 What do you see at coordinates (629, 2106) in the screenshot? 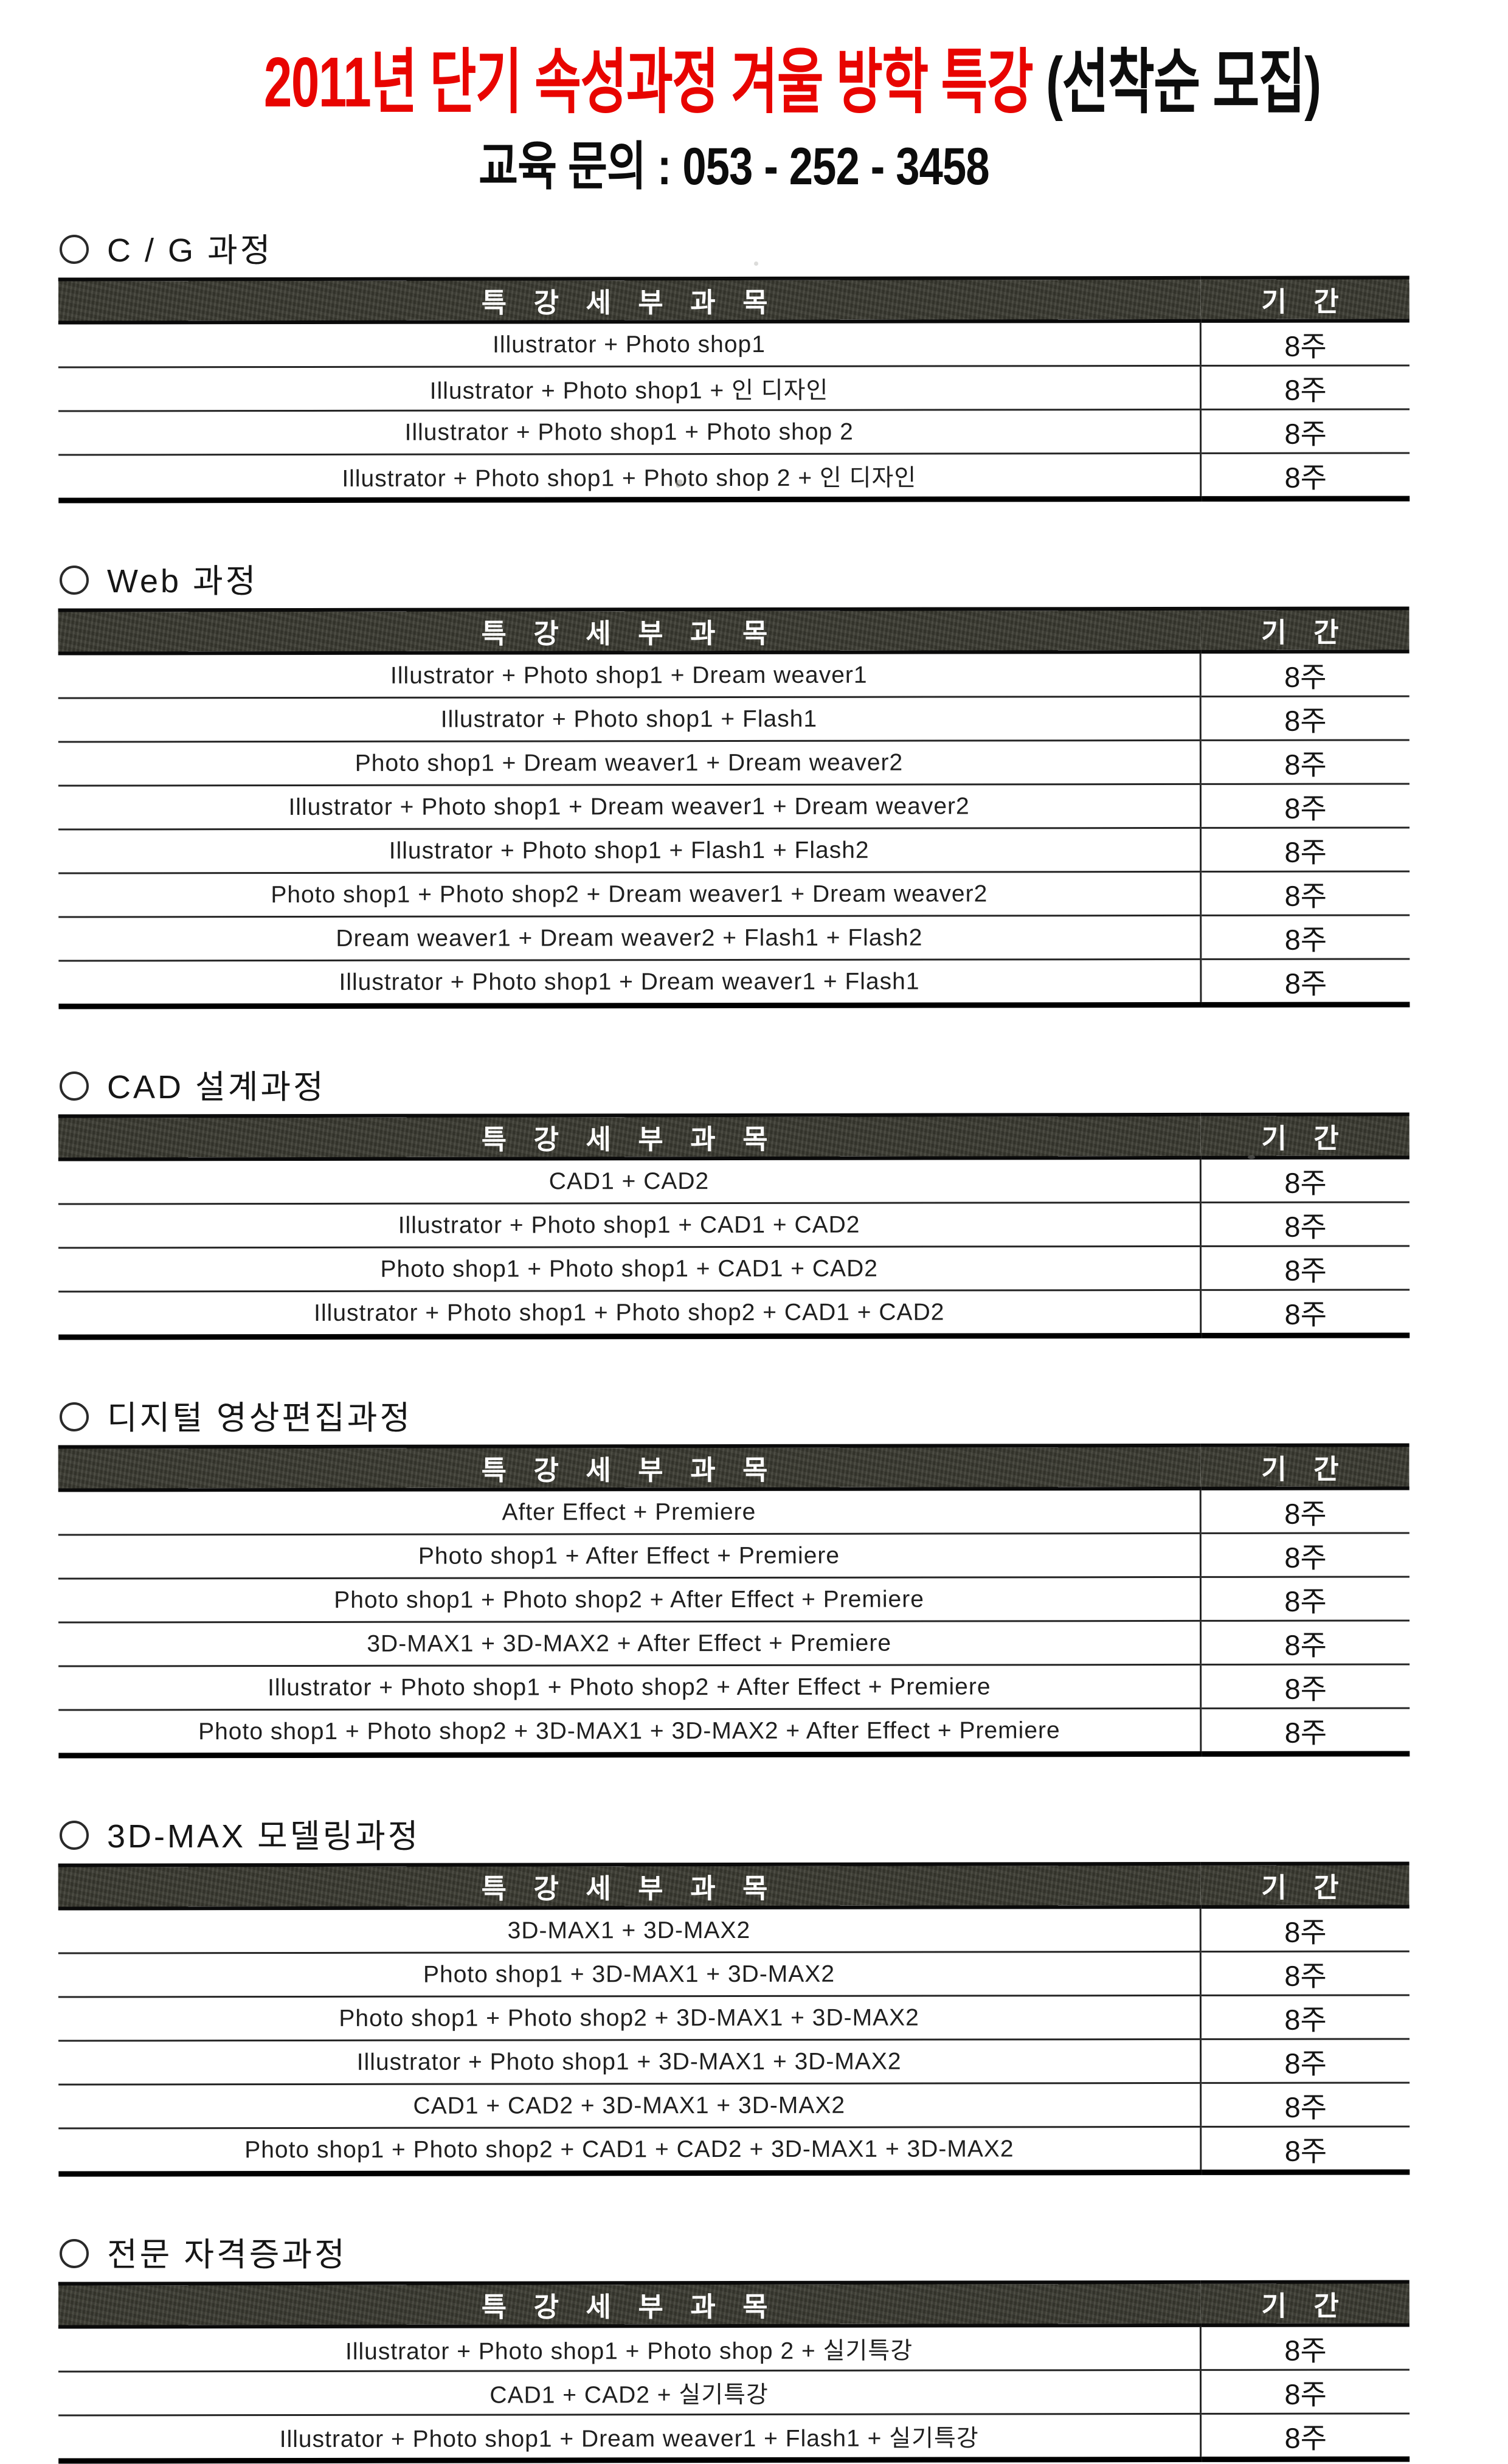
I see `course-subject: CAD1 + CAD2 + 3D-MAX1 + 3D-MAX2` at bounding box center [629, 2106].